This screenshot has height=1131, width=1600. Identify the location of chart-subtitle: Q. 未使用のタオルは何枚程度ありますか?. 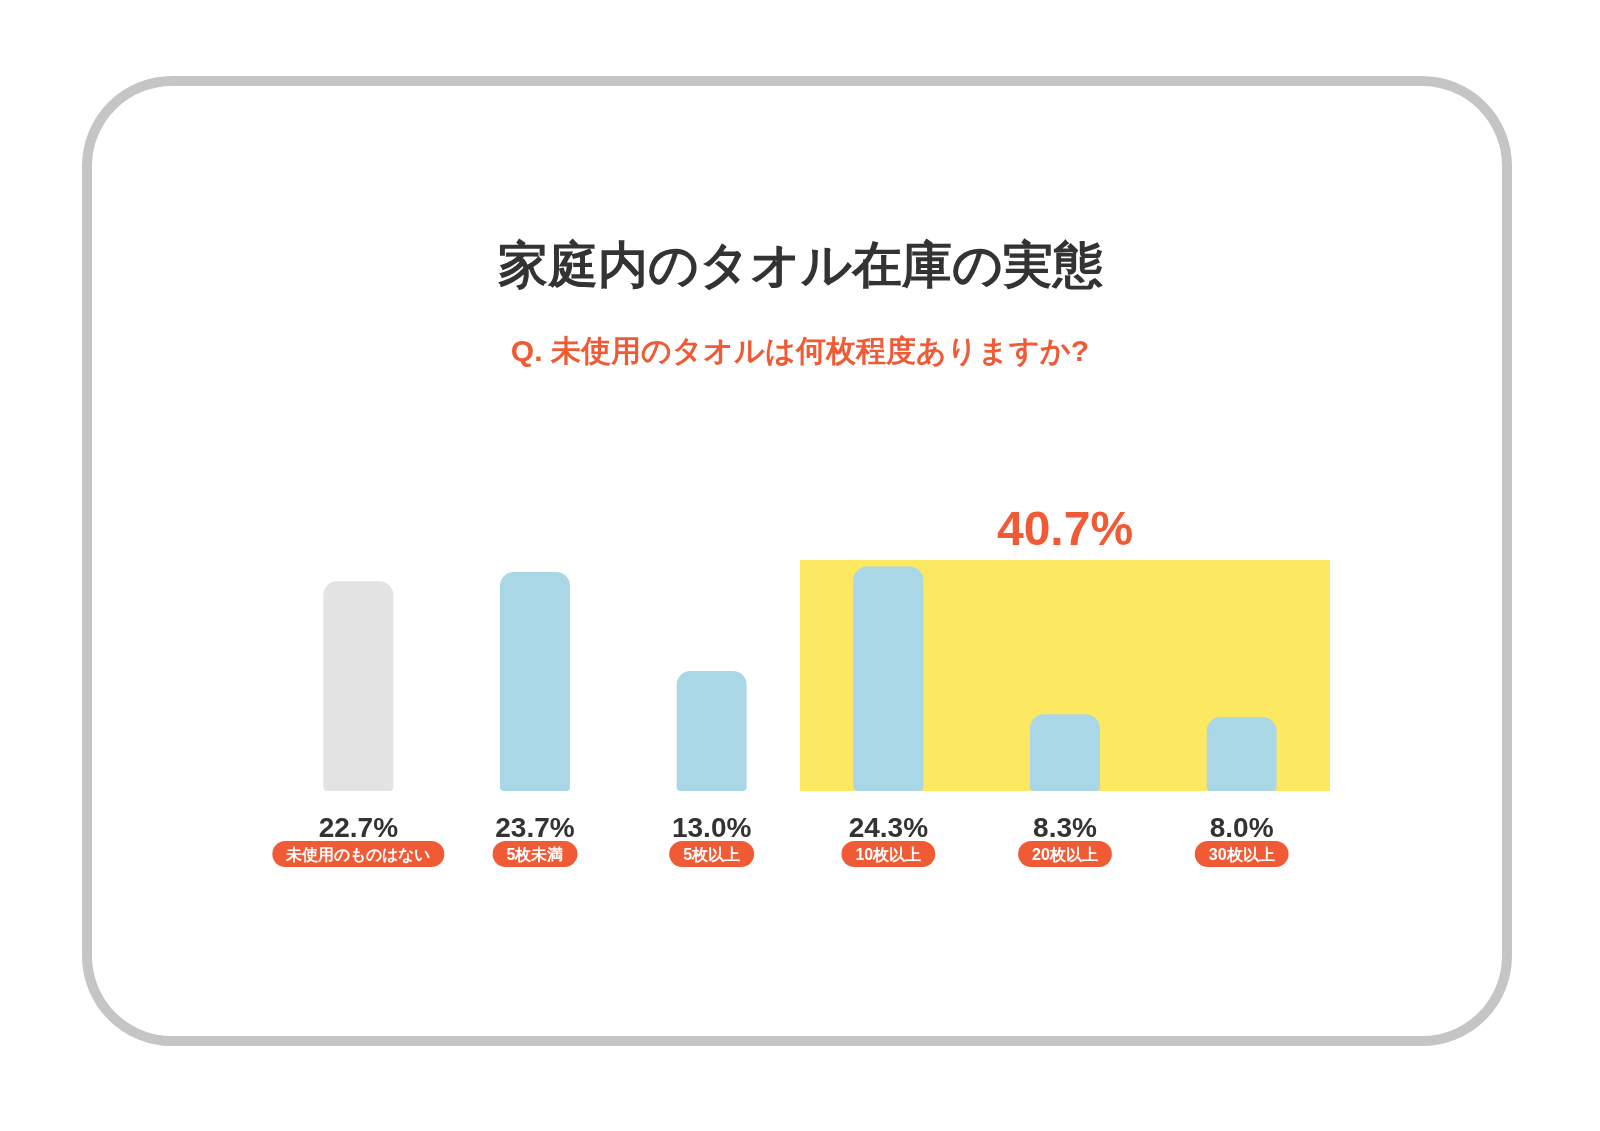
(800, 350).